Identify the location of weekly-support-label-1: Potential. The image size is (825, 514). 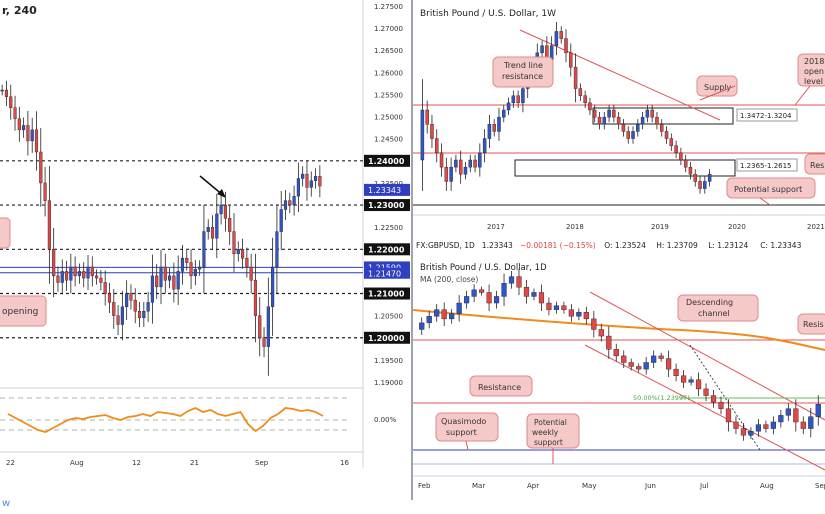
(550, 422).